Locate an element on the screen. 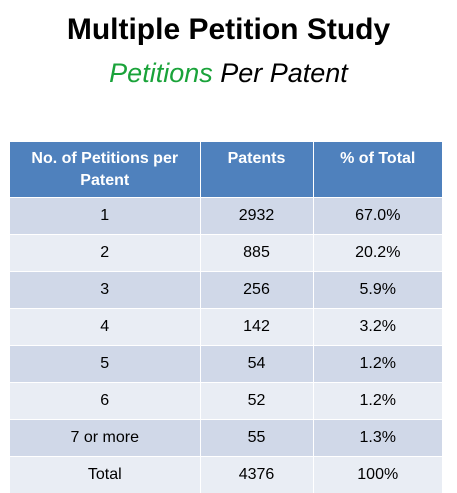  cell-percent: 100% is located at coordinates (377, 474).